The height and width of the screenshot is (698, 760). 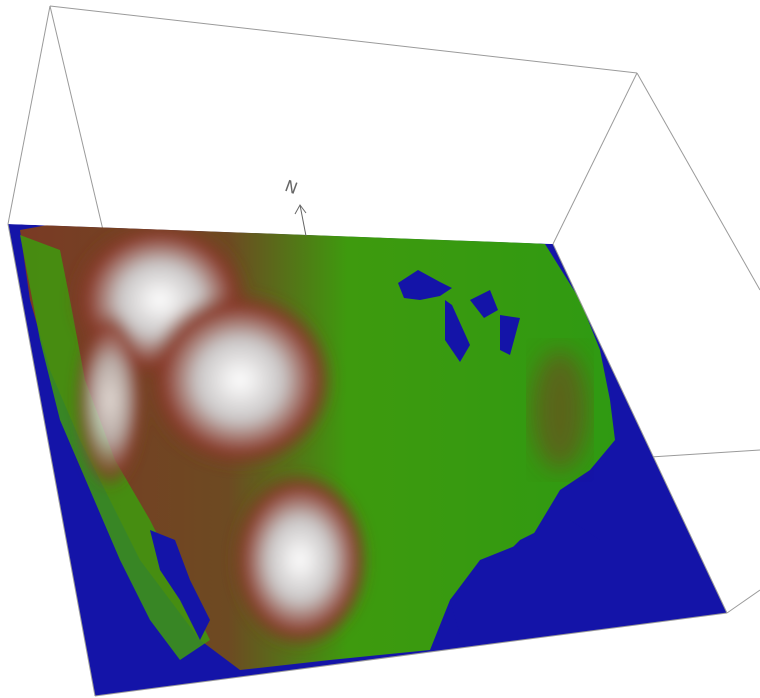 What do you see at coordinates (110, 400) in the screenshot?
I see `sierra-ridge` at bounding box center [110, 400].